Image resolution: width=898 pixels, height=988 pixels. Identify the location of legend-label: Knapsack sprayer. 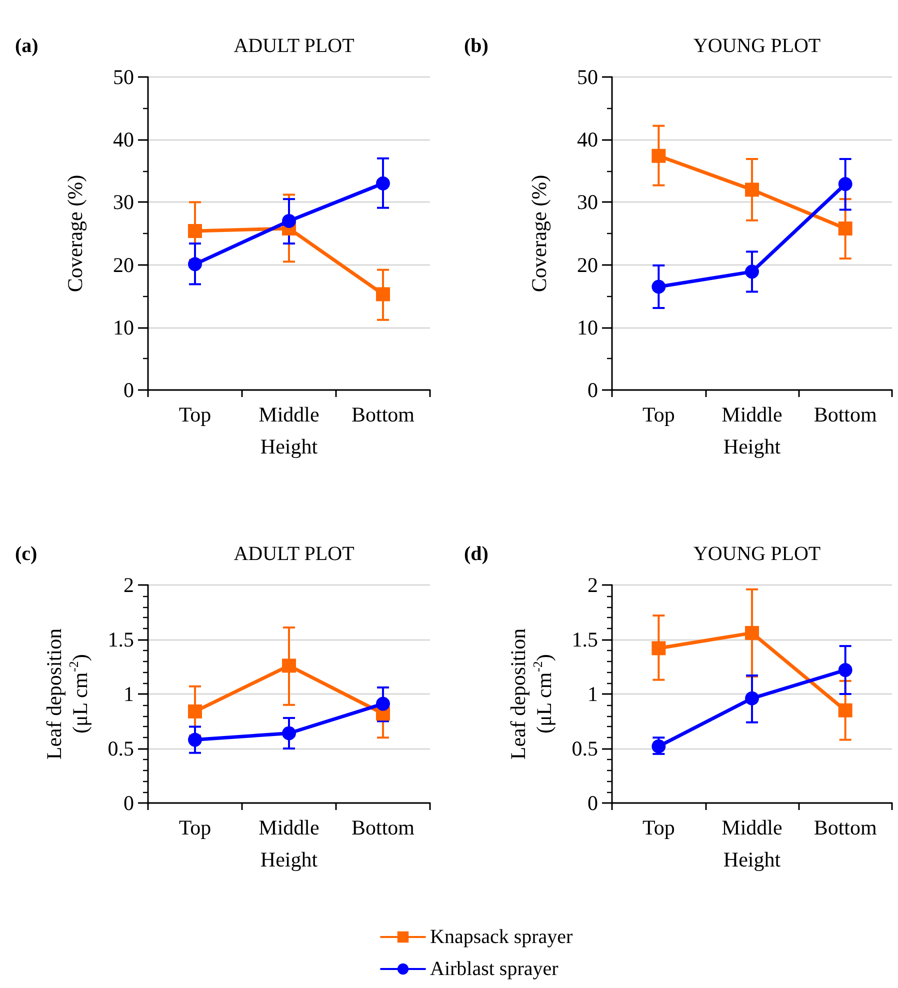
(502, 937).